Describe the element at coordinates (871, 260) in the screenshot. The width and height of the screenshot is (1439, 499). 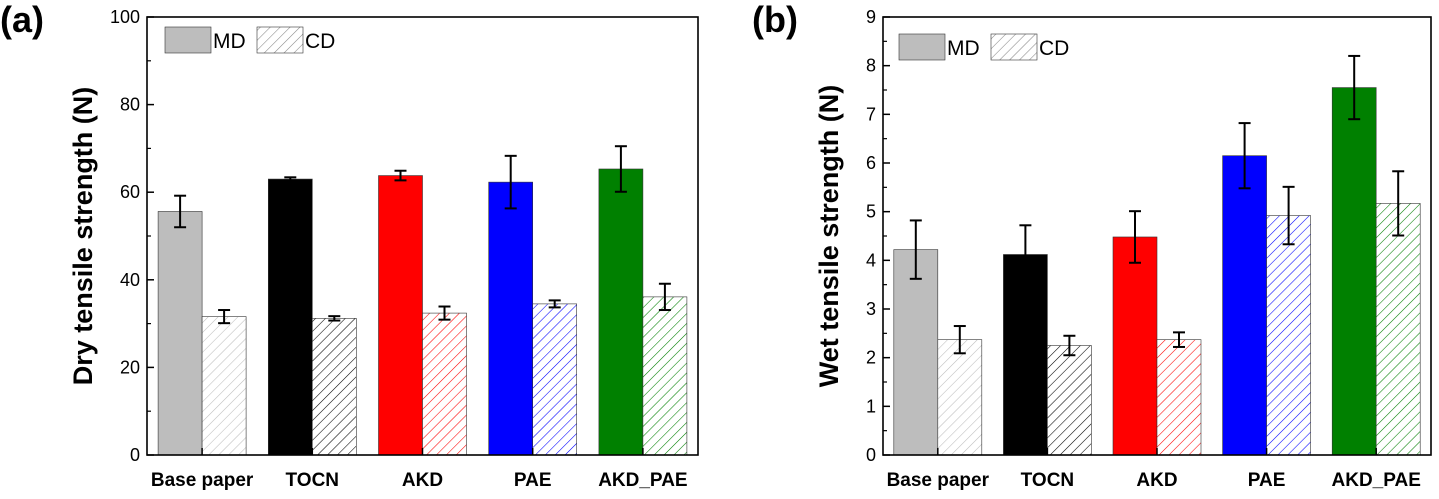
I see `y-tick-label: 4` at that location.